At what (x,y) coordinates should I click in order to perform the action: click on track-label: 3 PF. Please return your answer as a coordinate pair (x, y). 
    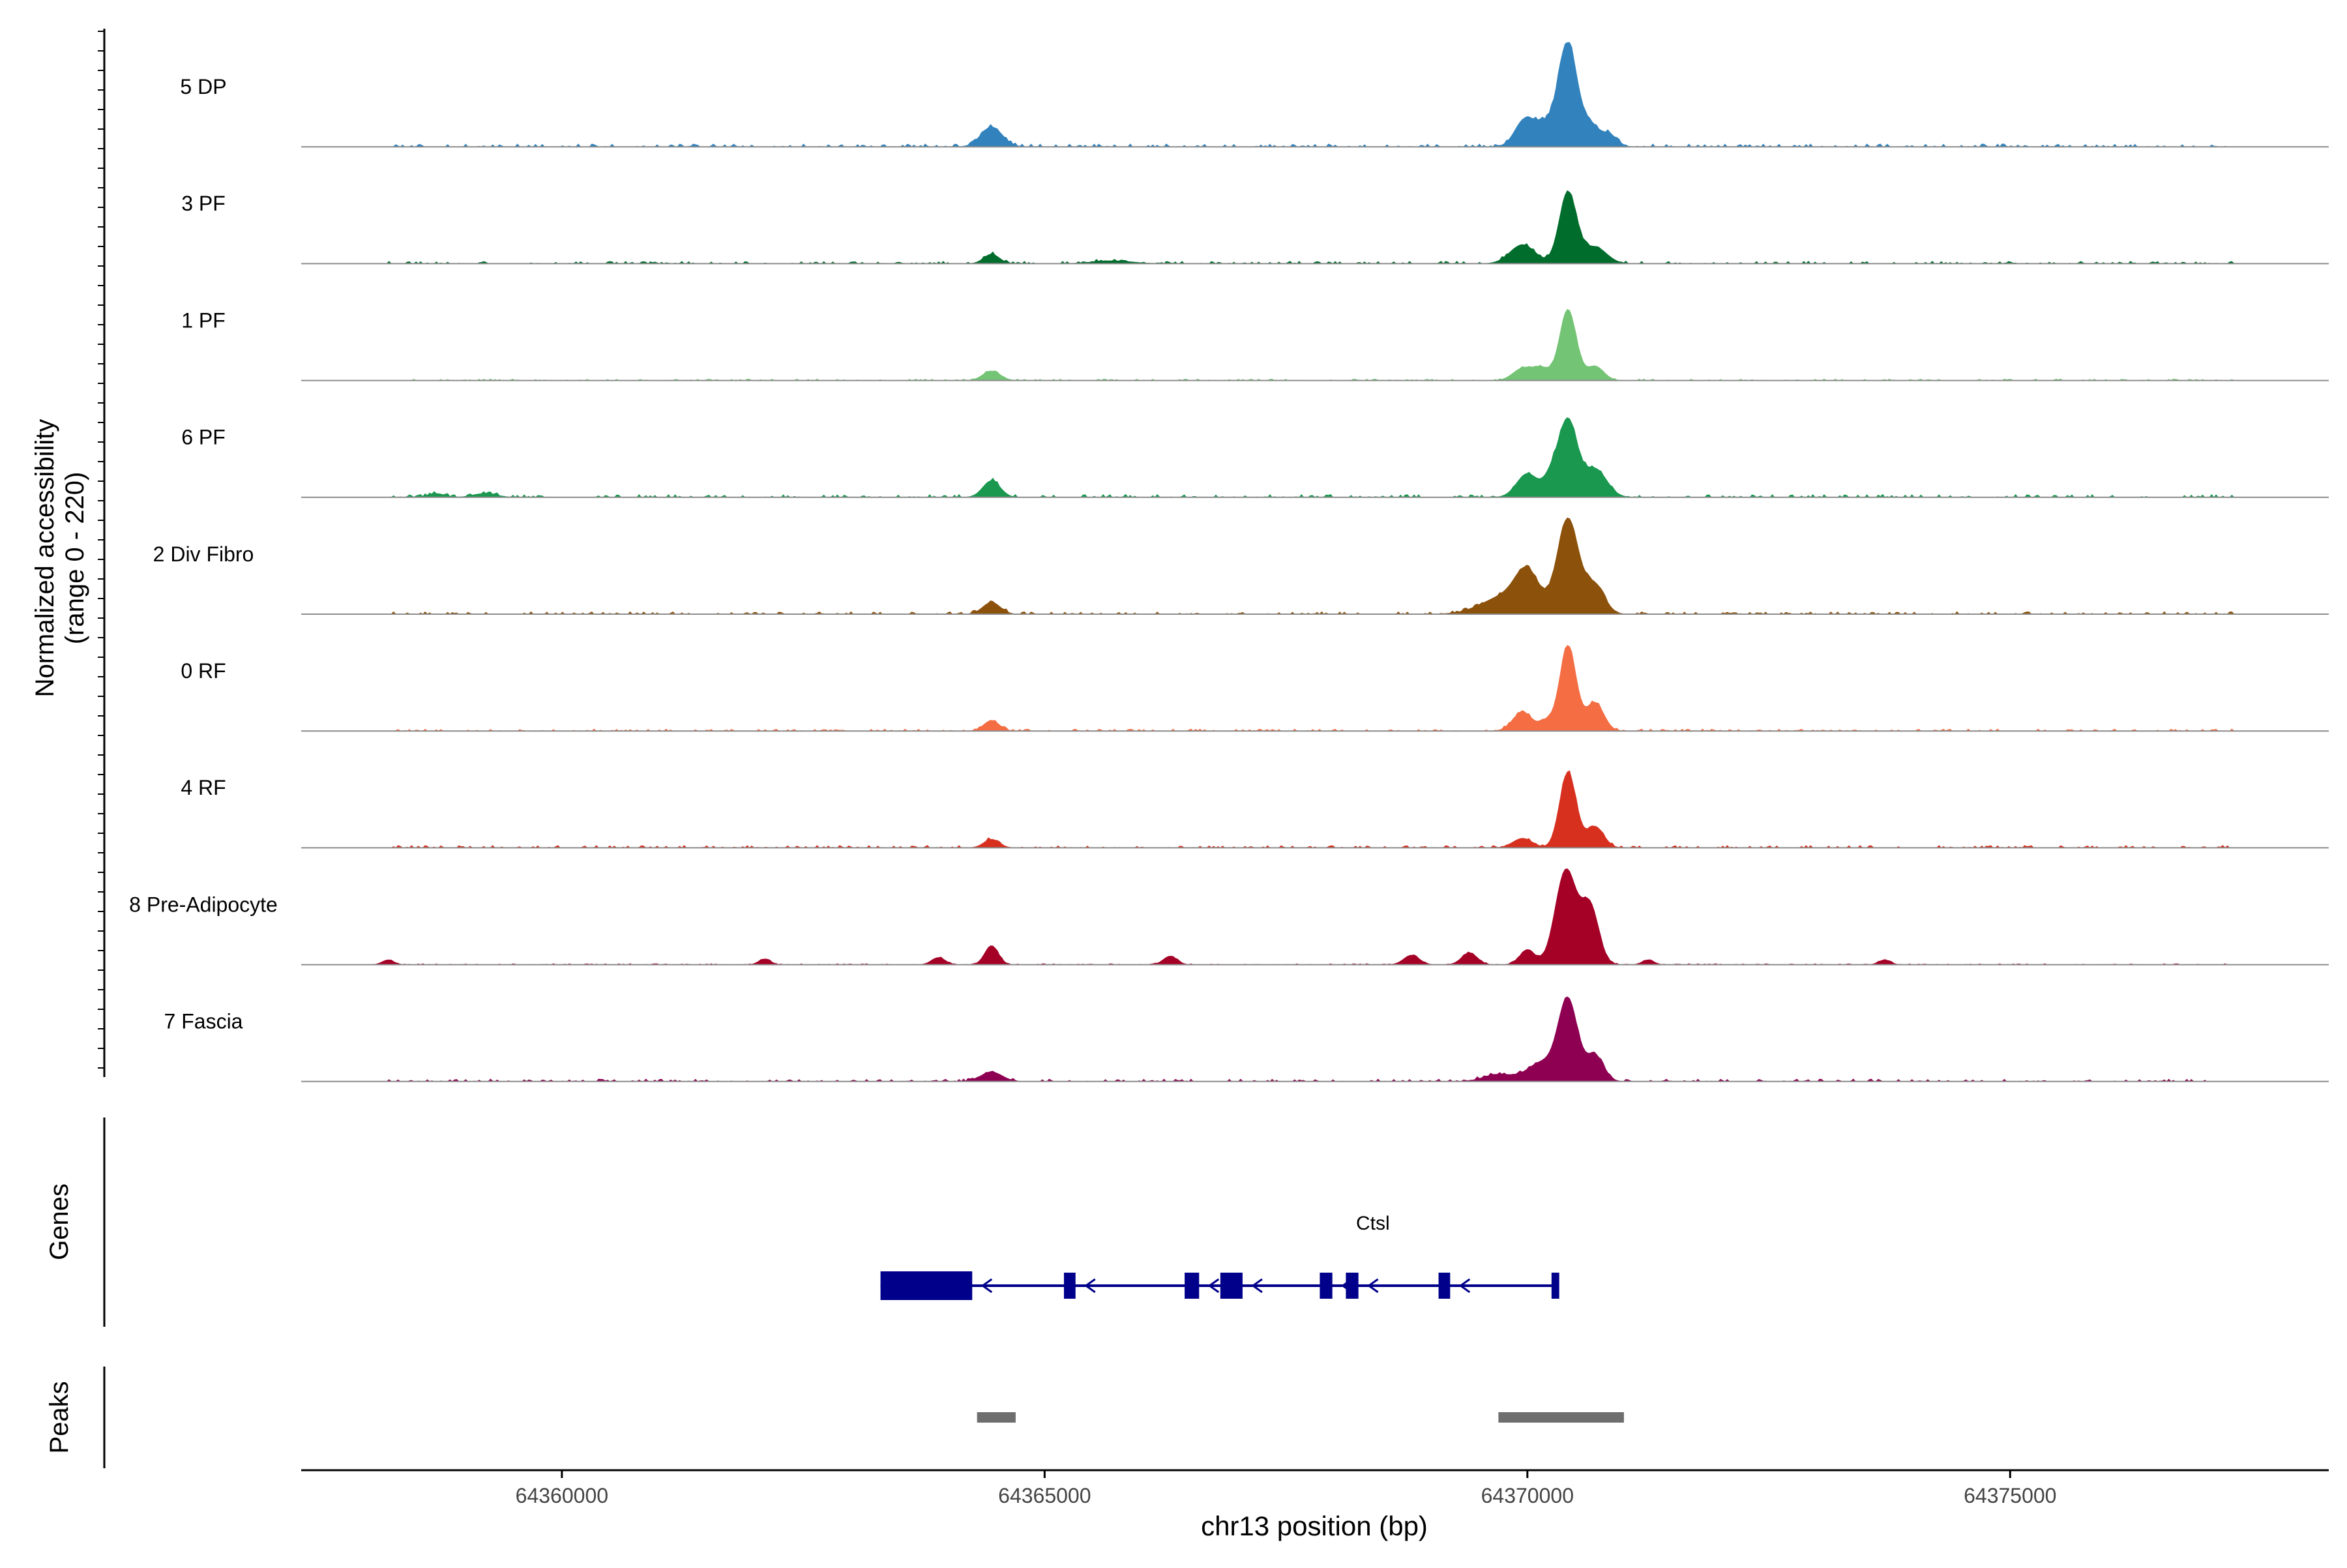
    Looking at the image, I should click on (203, 204).